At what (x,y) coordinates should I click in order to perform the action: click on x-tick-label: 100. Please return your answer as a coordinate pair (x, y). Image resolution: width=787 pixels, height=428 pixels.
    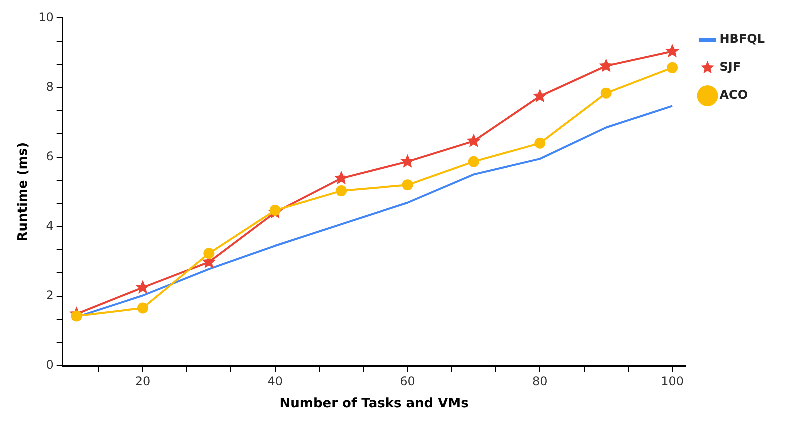
    Looking at the image, I should click on (672, 381).